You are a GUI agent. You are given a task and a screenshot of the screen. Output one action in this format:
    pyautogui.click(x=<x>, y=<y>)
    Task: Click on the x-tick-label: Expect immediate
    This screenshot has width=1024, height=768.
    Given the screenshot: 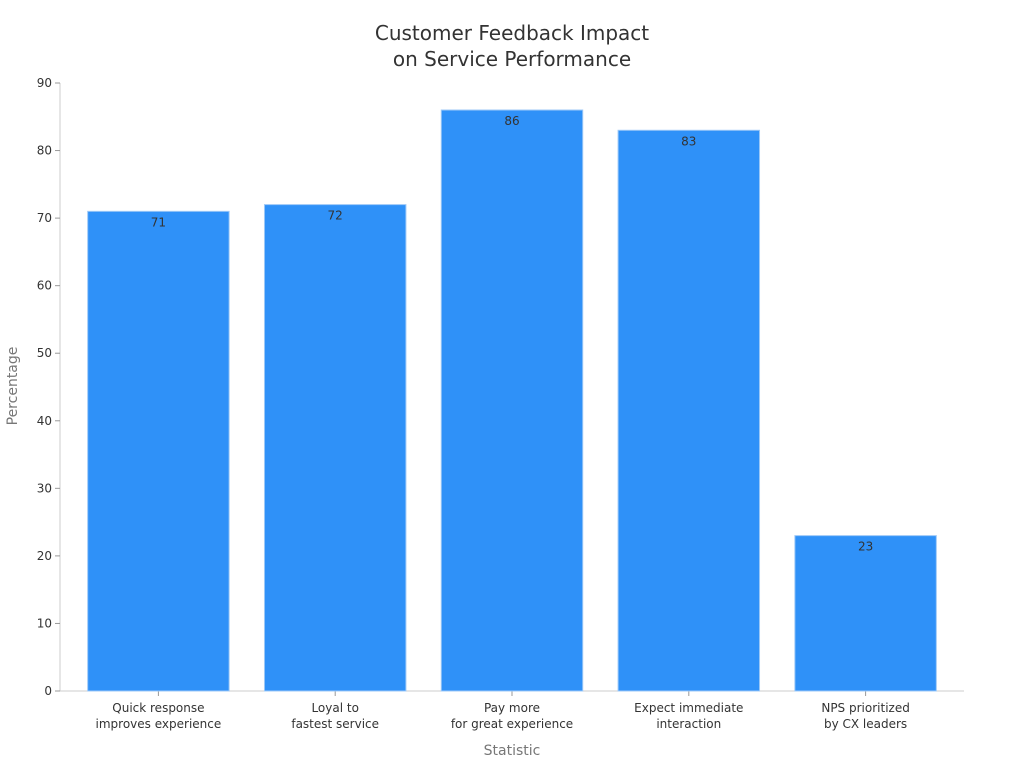 What is the action you would take?
    pyautogui.click(x=688, y=708)
    